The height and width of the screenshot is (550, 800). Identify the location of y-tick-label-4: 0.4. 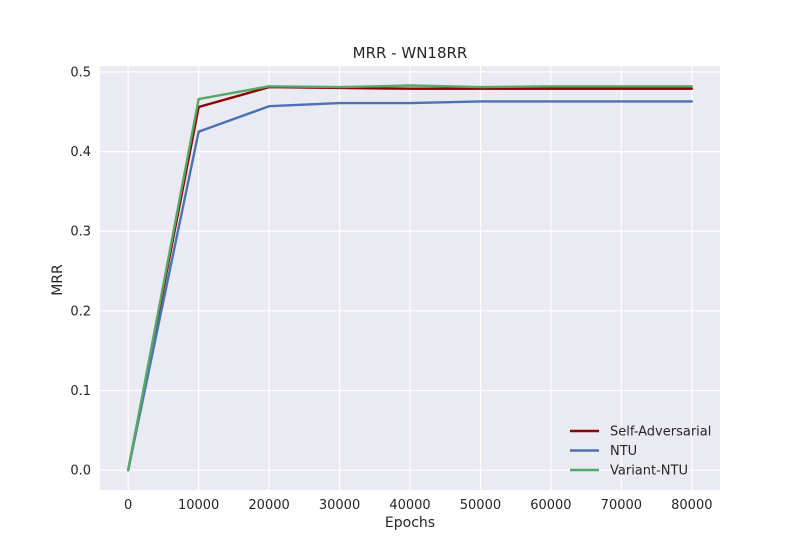
(80, 152).